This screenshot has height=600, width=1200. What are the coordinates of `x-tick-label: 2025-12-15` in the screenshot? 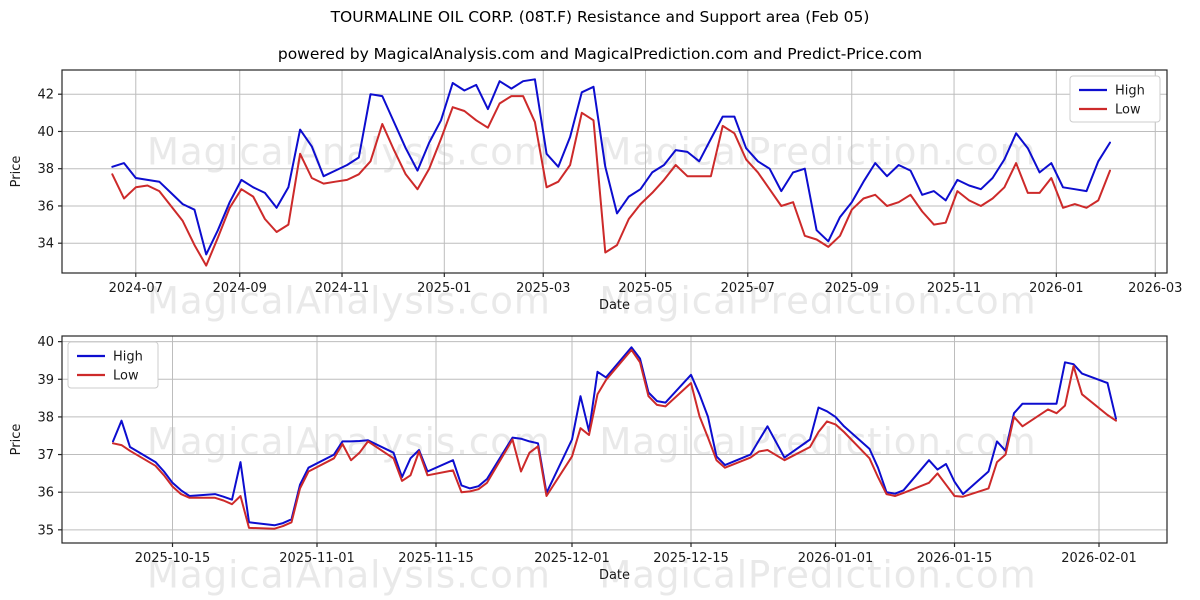 It's located at (691, 558).